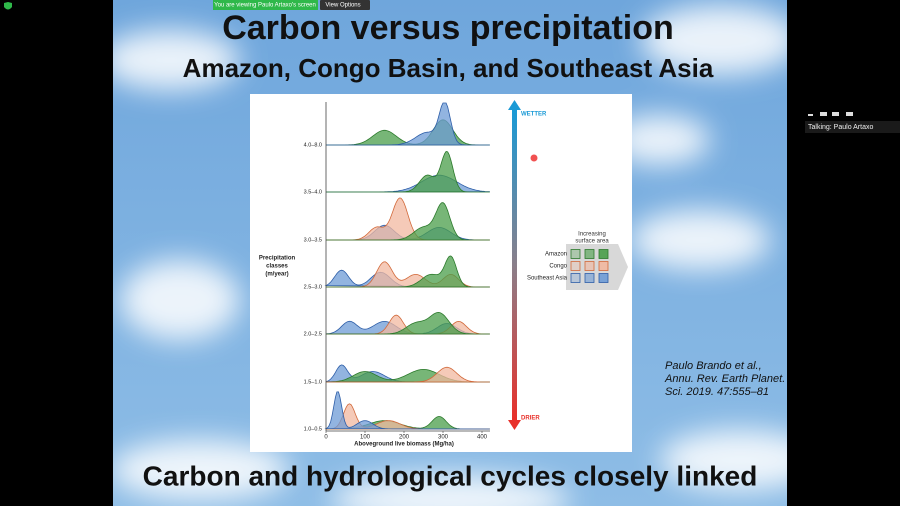  I want to click on view-options-button, so click(345, 5).